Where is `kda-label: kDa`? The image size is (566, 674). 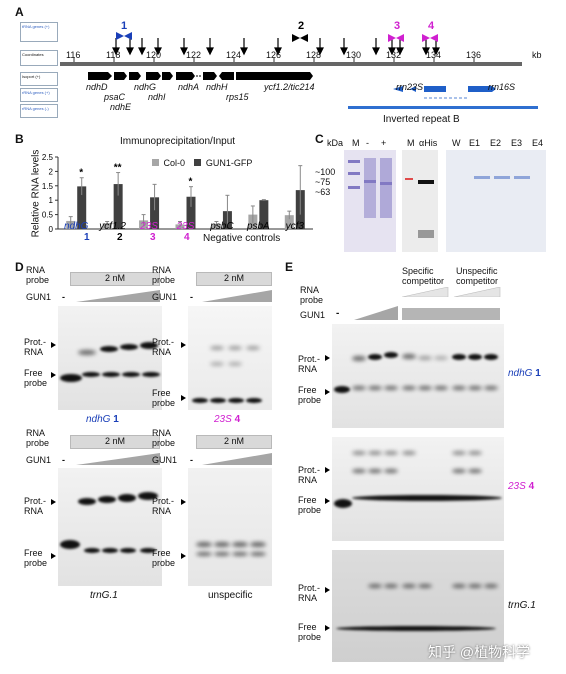
kda-label: kDa is located at coordinates (335, 143).